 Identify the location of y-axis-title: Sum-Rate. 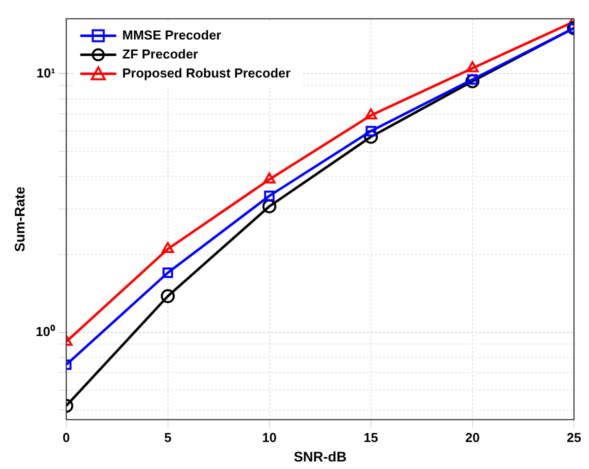
(19, 219).